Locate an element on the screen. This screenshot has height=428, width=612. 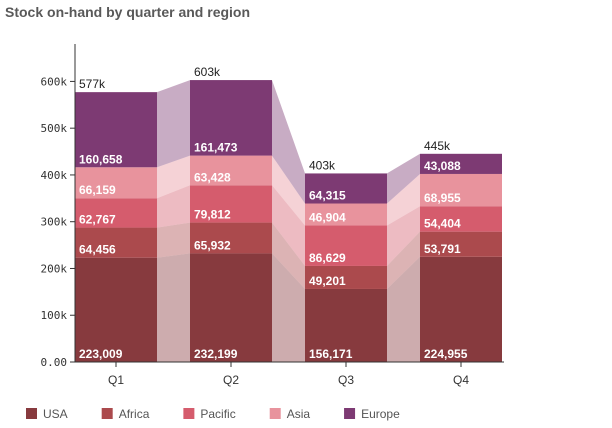
bar-segment-africa-q1 is located at coordinates (116, 242).